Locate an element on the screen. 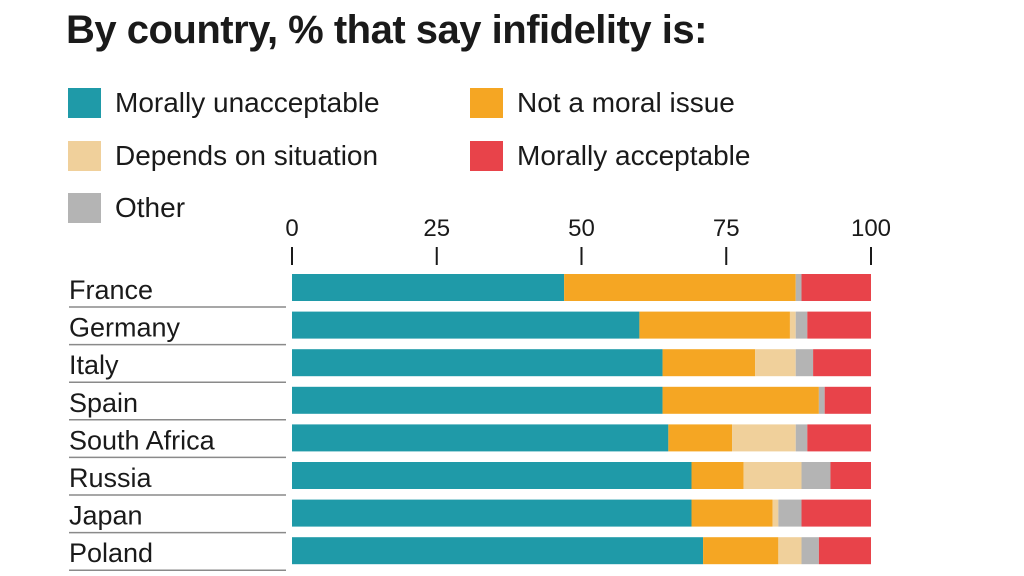  category-label-poland: Poland is located at coordinates (111, 553).